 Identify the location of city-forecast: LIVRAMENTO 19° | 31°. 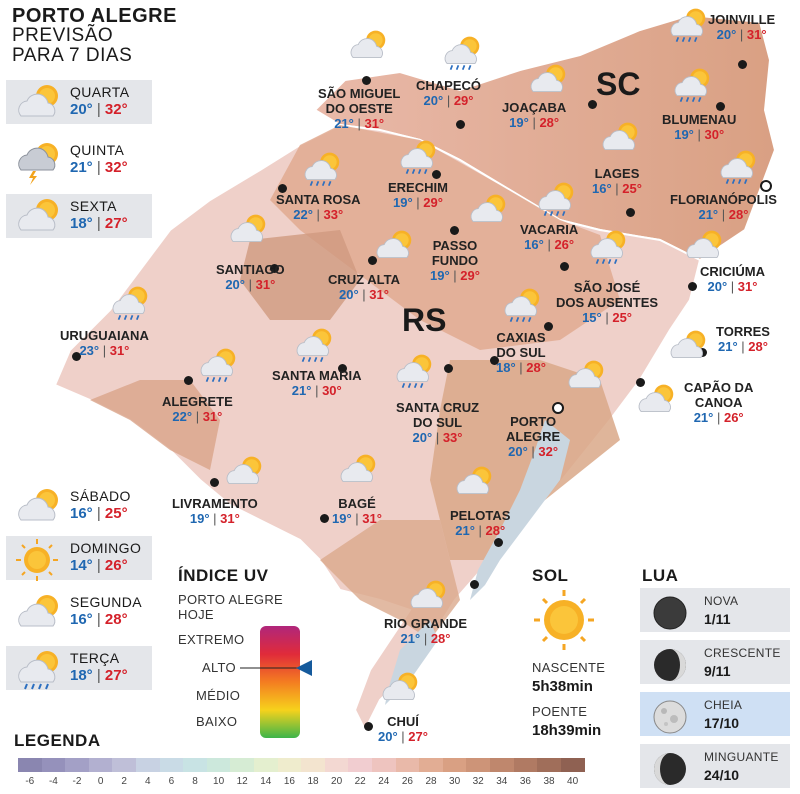
(215, 511).